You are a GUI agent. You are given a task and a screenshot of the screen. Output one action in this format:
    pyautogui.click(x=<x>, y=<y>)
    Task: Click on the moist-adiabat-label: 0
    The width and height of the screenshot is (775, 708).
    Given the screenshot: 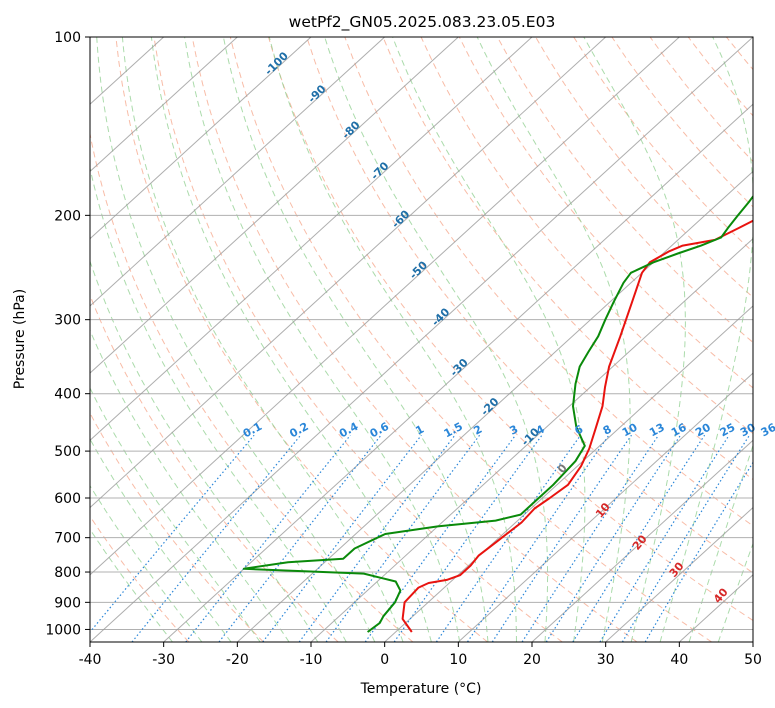 What is the action you would take?
    pyautogui.click(x=562, y=468)
    